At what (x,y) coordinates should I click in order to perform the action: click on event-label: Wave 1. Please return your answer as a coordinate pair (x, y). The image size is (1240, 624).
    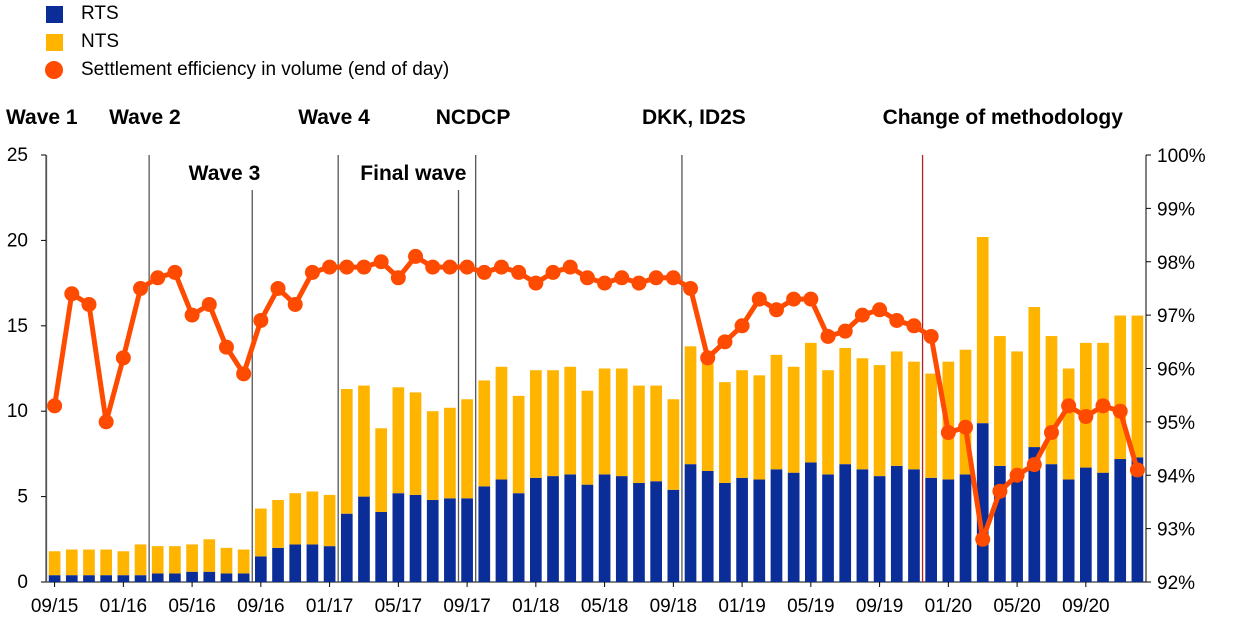
    Looking at the image, I should click on (42, 117).